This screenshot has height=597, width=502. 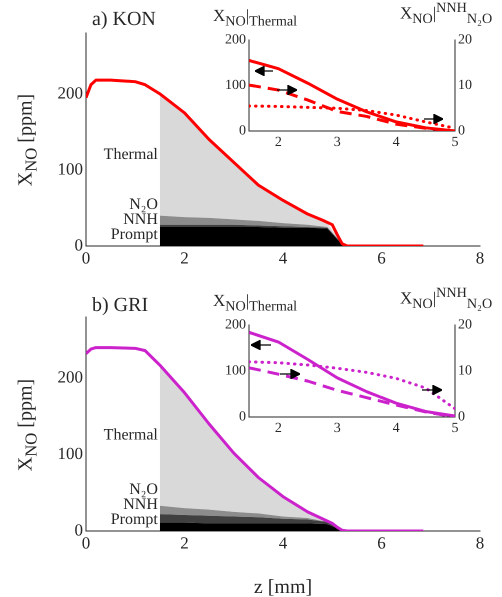 What do you see at coordinates (124, 19) in the screenshot?
I see `chart-title: a) KON` at bounding box center [124, 19].